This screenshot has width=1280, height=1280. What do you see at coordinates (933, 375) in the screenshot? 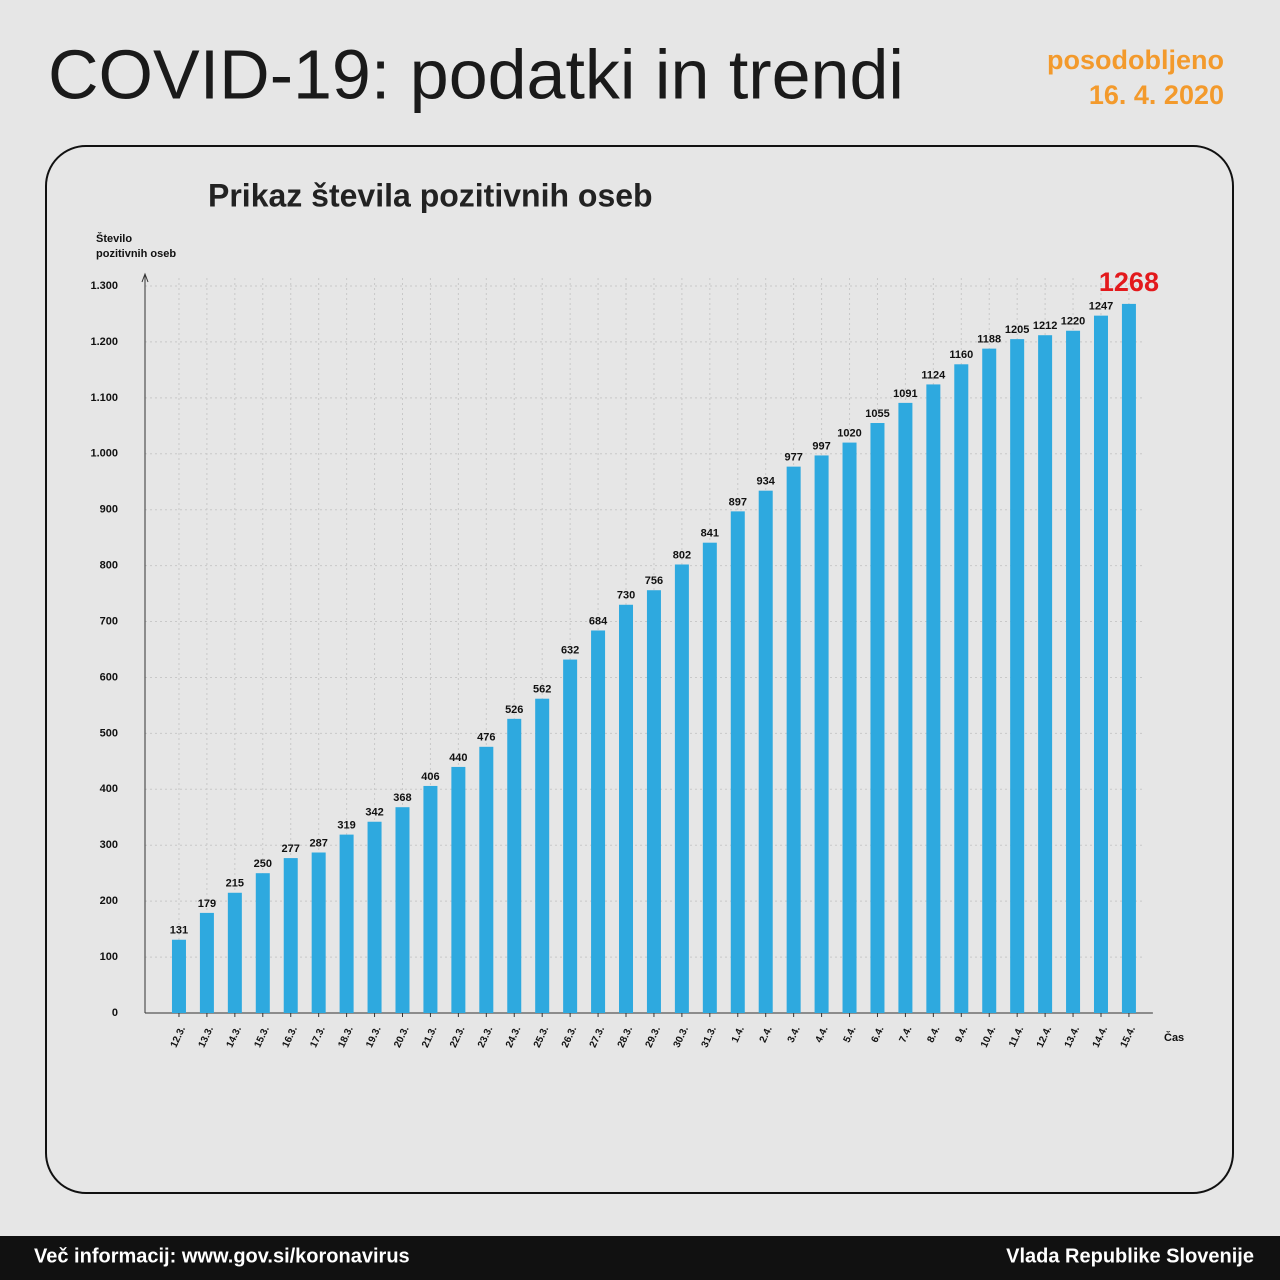
I see `value-label: 1124` at bounding box center [933, 375].